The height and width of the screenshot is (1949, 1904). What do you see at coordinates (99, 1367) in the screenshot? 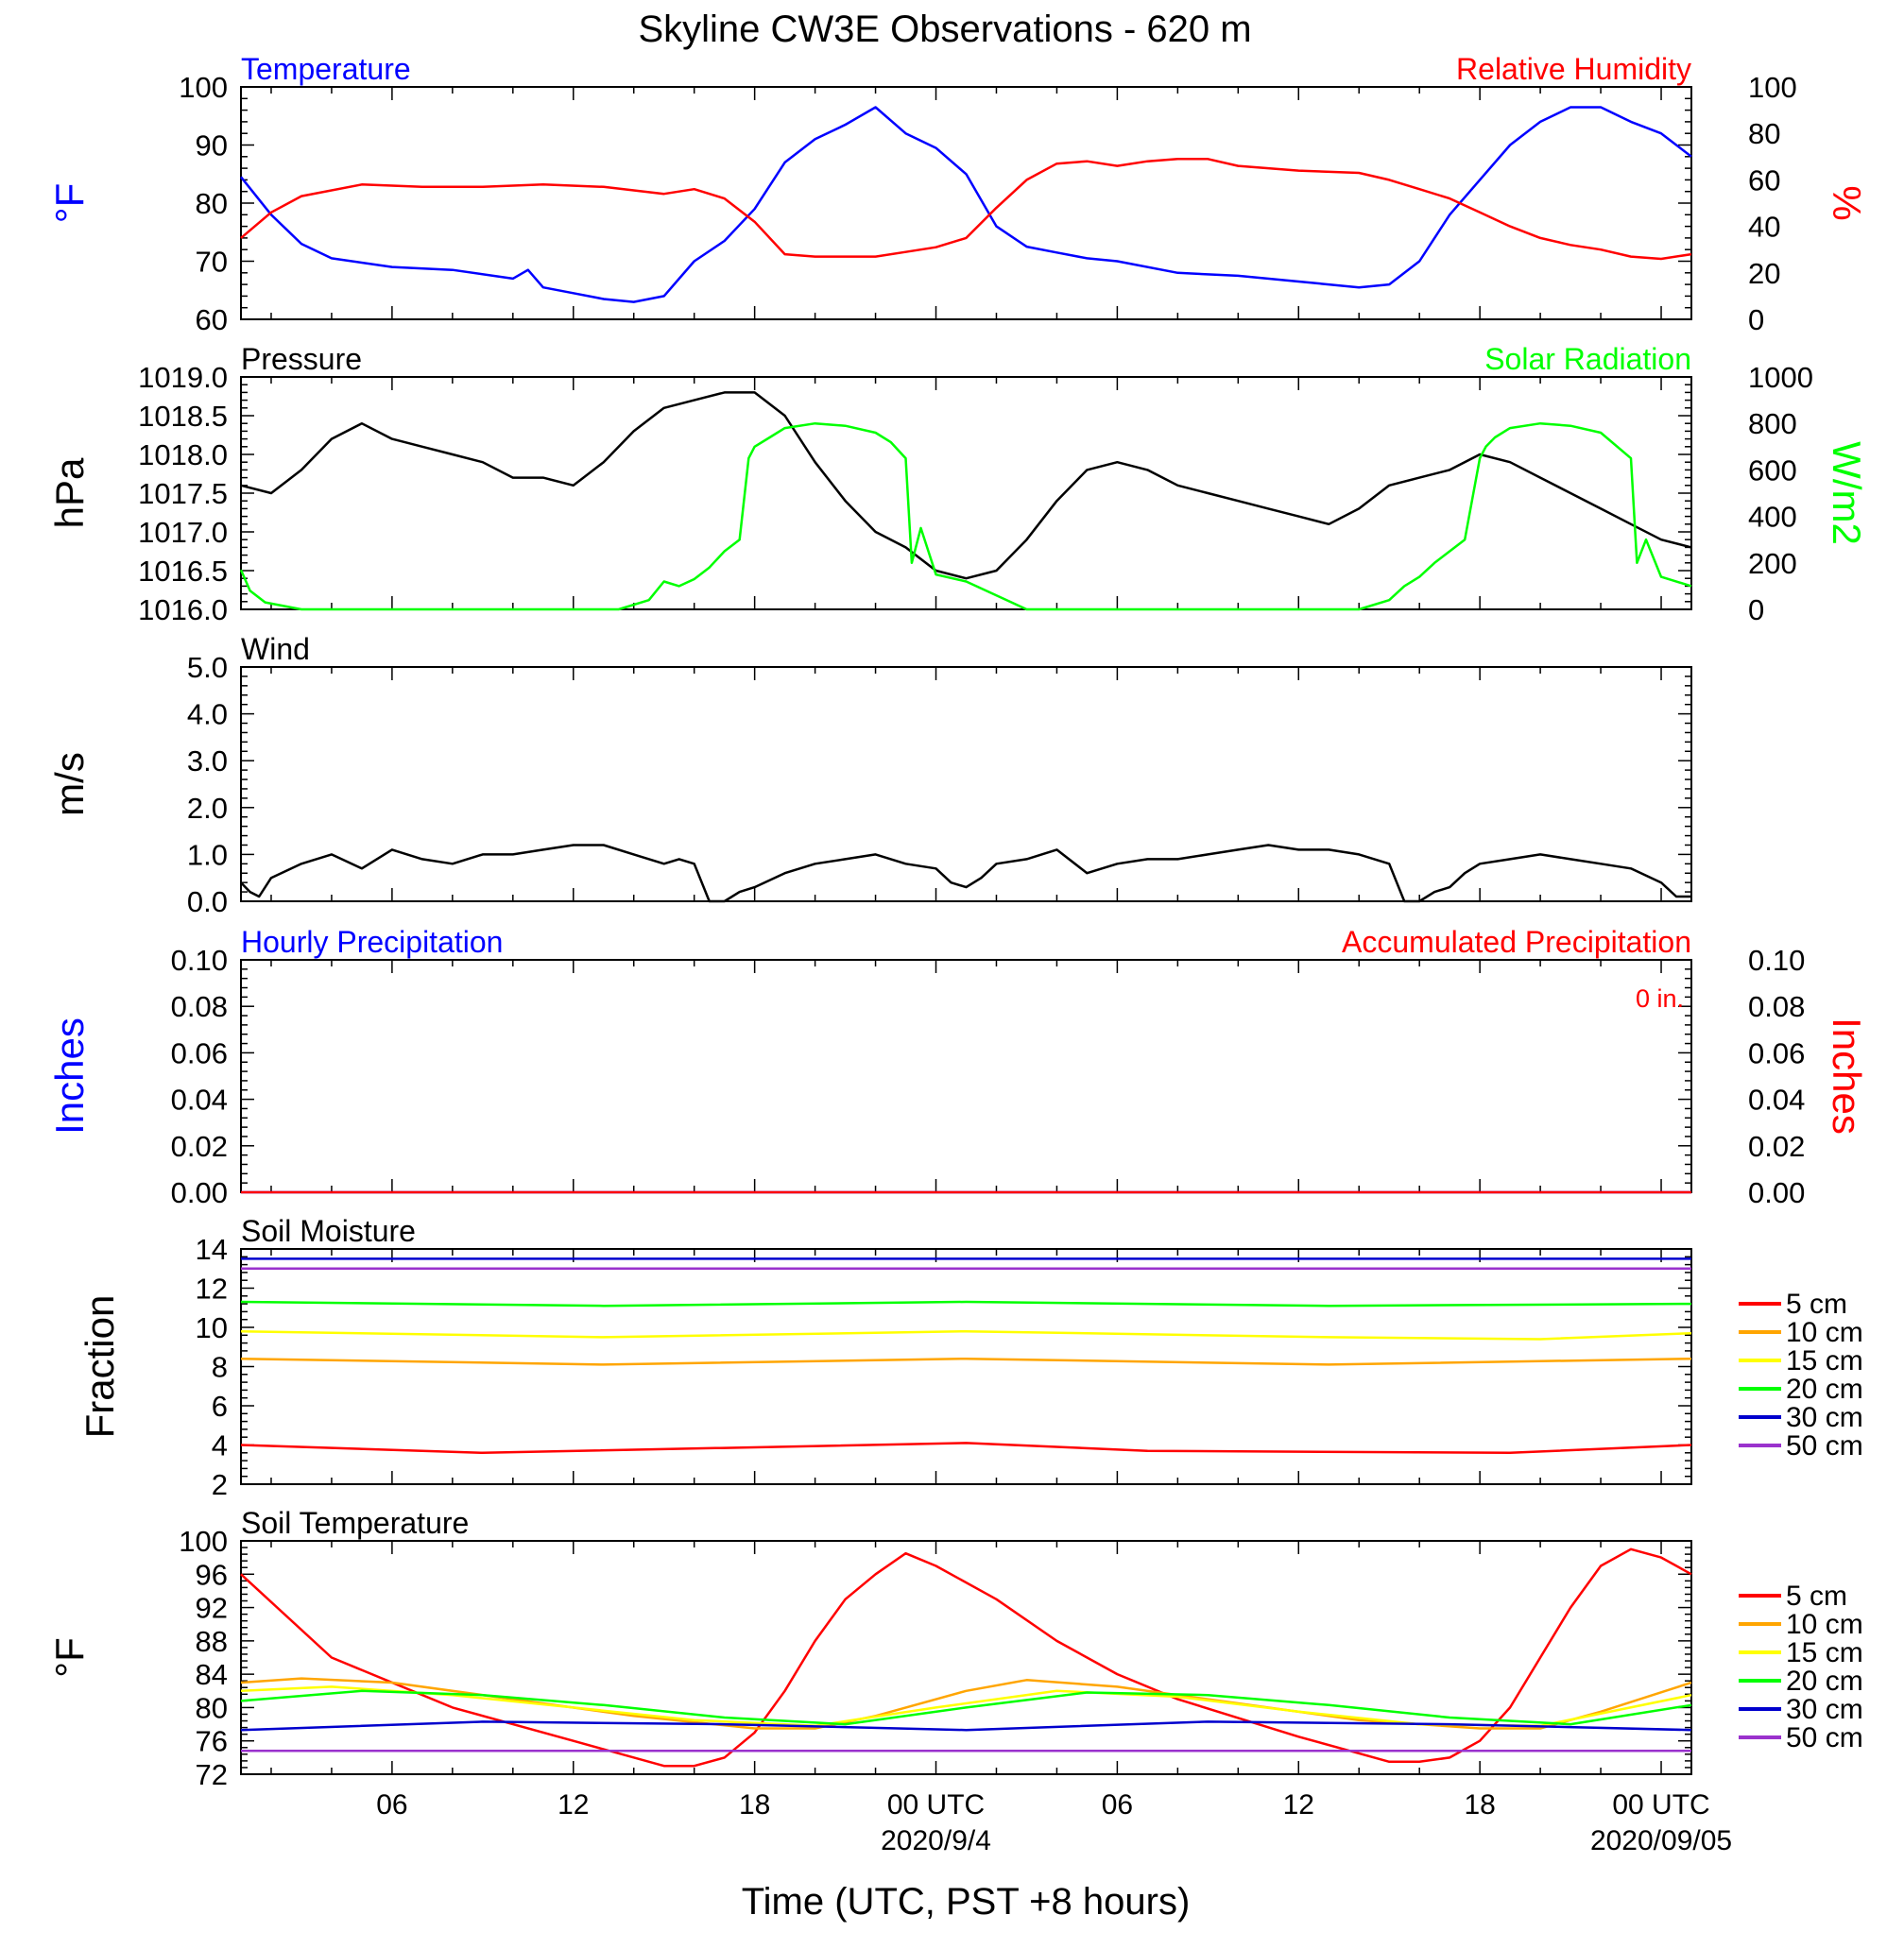
I see `y-axis-title: Fraction` at bounding box center [99, 1367].